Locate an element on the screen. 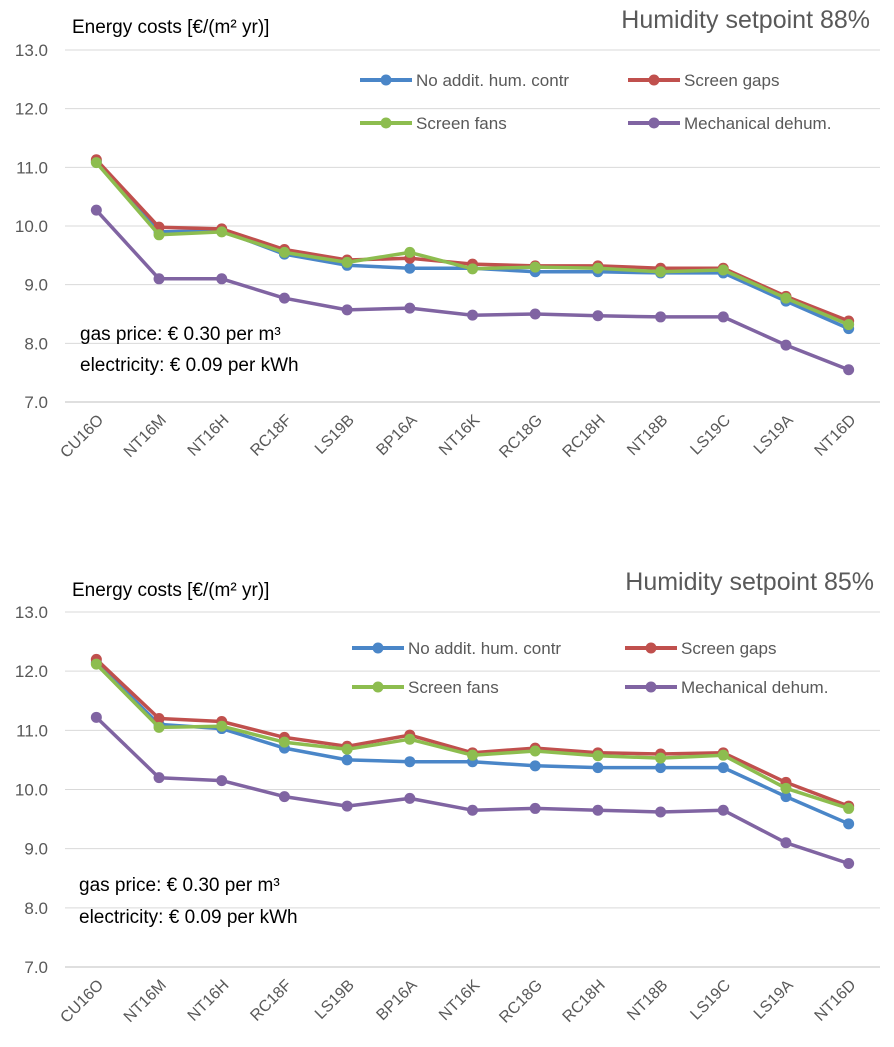 The width and height of the screenshot is (894, 1047). x-tick-label: NT16K is located at coordinates (459, 1000).